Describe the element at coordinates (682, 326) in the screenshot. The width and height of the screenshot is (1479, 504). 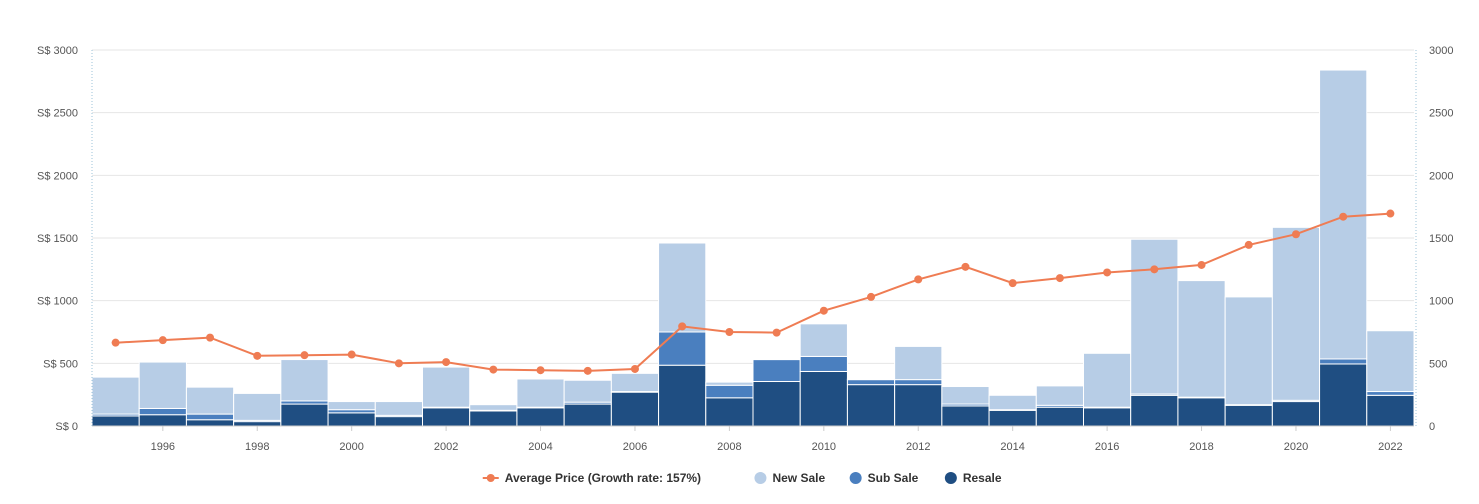
I see `average-price-point-2007` at that location.